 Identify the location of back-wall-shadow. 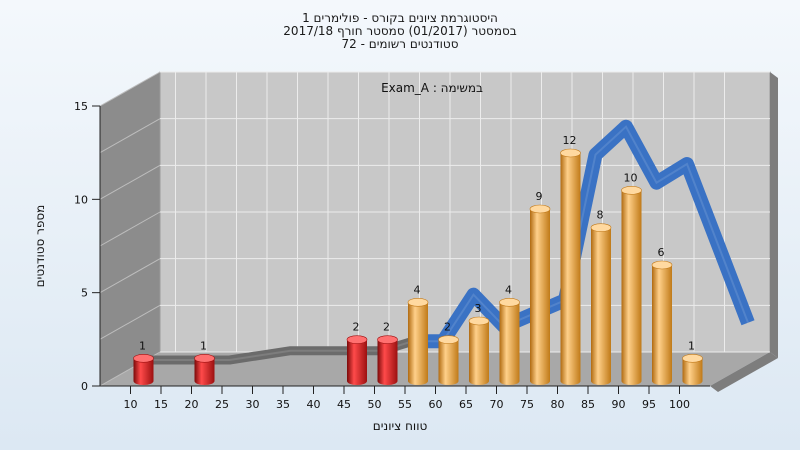
(774, 215).